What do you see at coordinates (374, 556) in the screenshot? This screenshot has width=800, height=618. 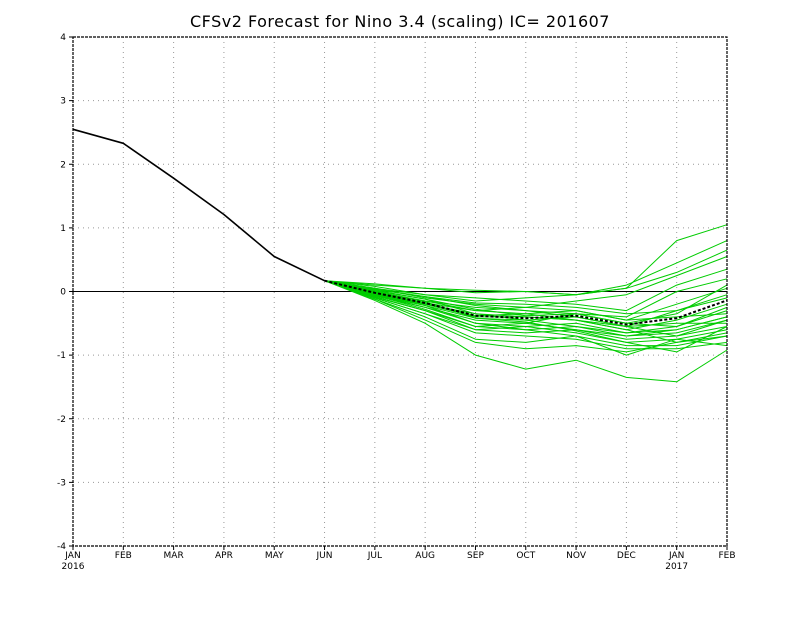 I see `x-tick-label: JUL` at bounding box center [374, 556].